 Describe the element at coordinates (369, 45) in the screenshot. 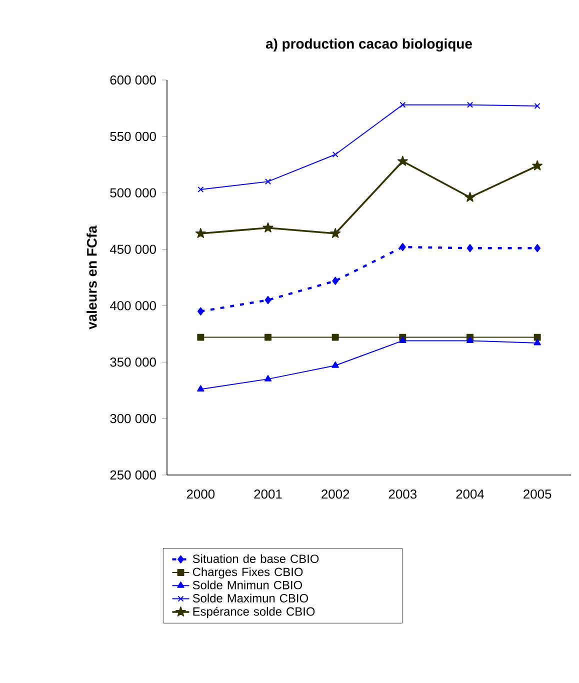

I see `chart-title: a) production cacao biologique` at that location.